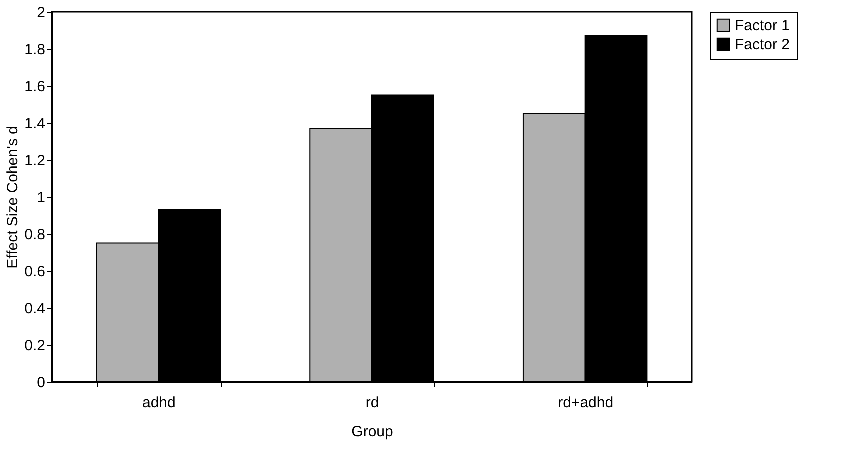  I want to click on legend-label: Factor 2, so click(762, 45).